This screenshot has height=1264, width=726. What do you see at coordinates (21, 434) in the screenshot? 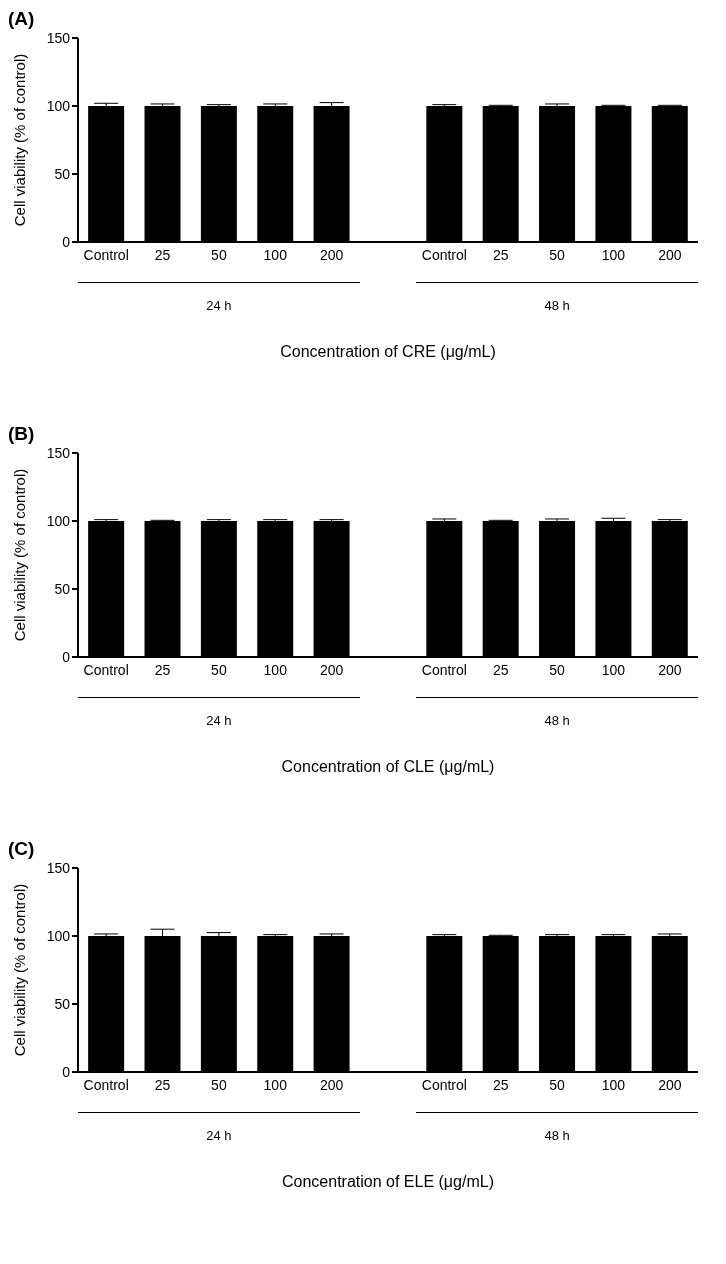
I see `chart-title: (B)` at bounding box center [21, 434].